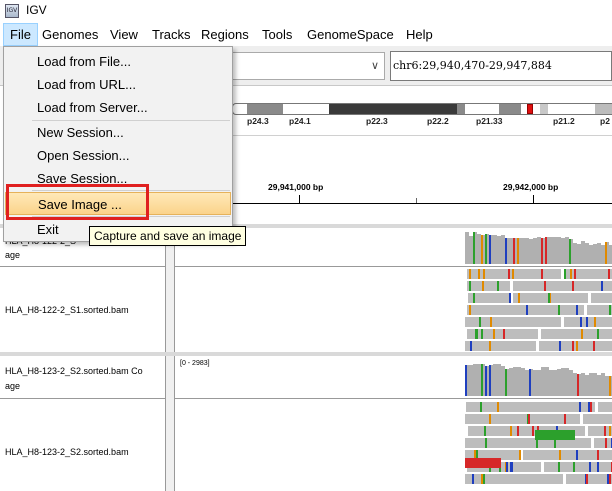 Image resolution: width=612 pixels, height=491 pixels. I want to click on alignment-track-name: HLA_H8-122-2_S1.sorted.bam, so click(67, 310).